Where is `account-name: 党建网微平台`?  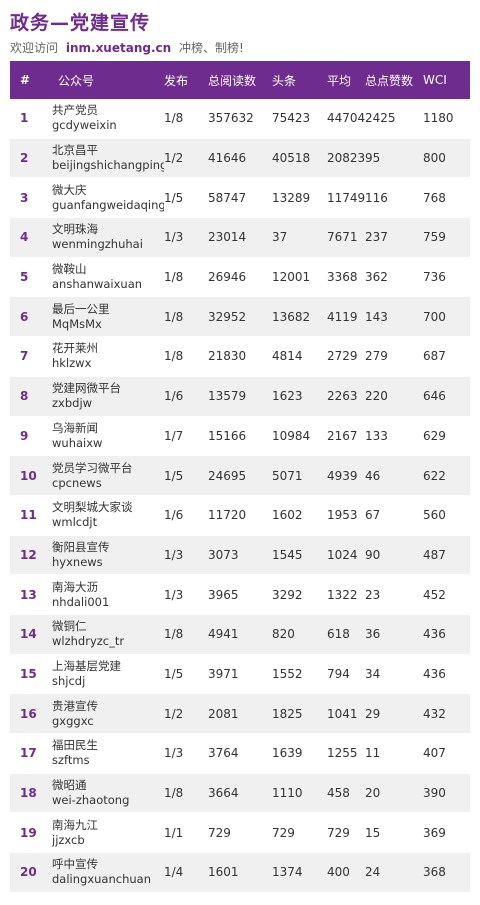
account-name: 党建网微平台 is located at coordinates (86, 388).